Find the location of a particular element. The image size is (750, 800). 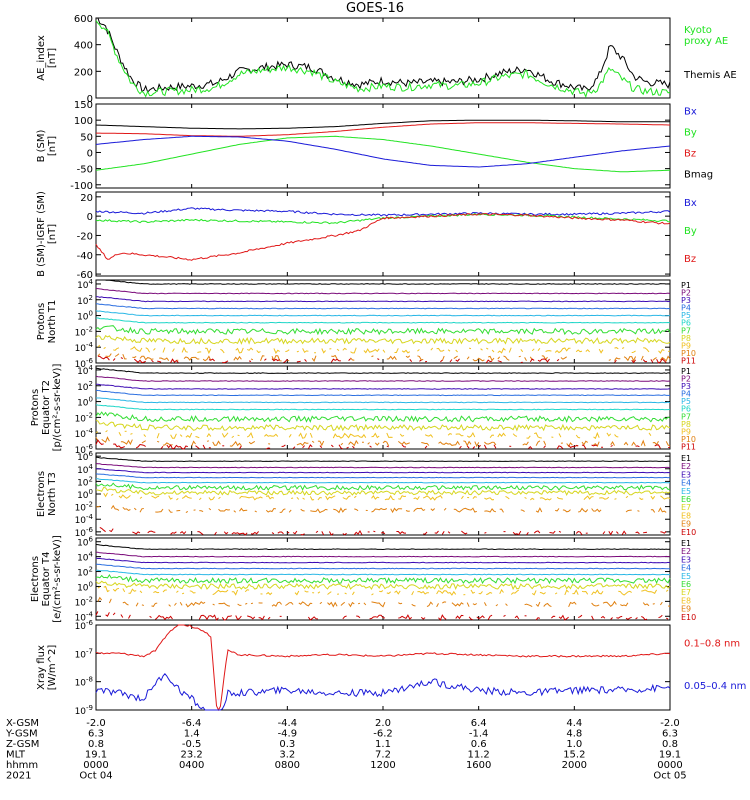

y-tick-label: 0 is located at coordinates (90, 99).